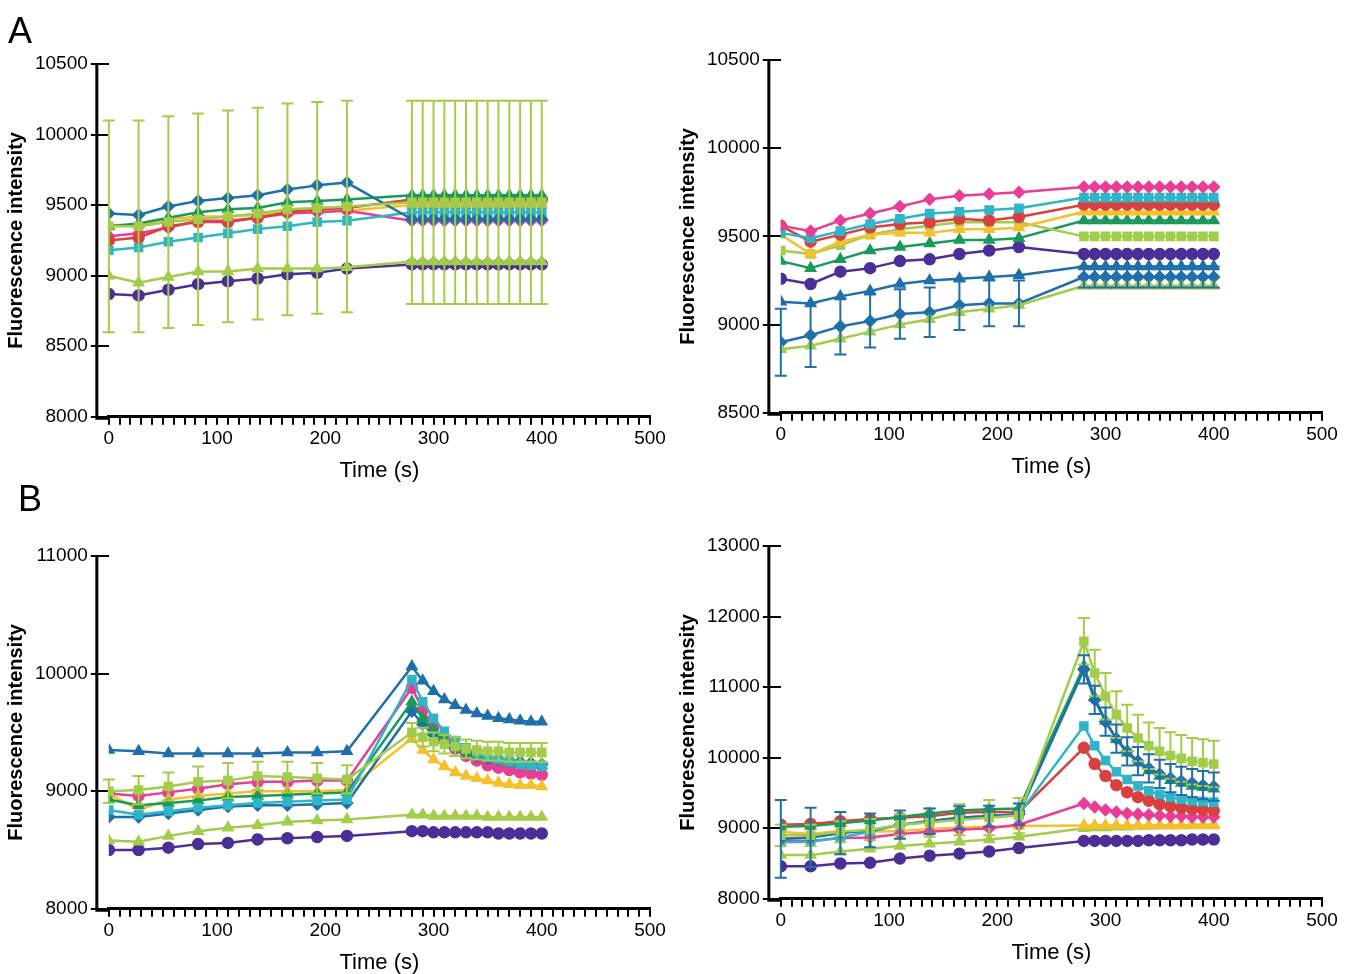 This screenshot has height=974, width=1349. I want to click on y-tick-label: 13000, so click(733, 545).